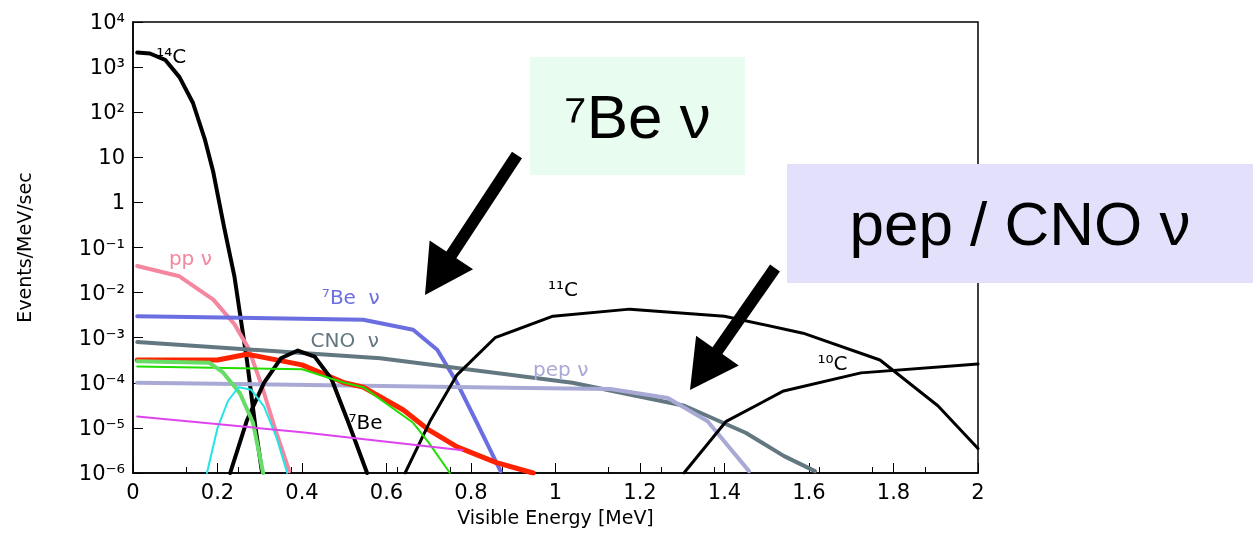 This screenshot has height=541, width=1255. I want to click on x-tick-label: 1, so click(555, 491).